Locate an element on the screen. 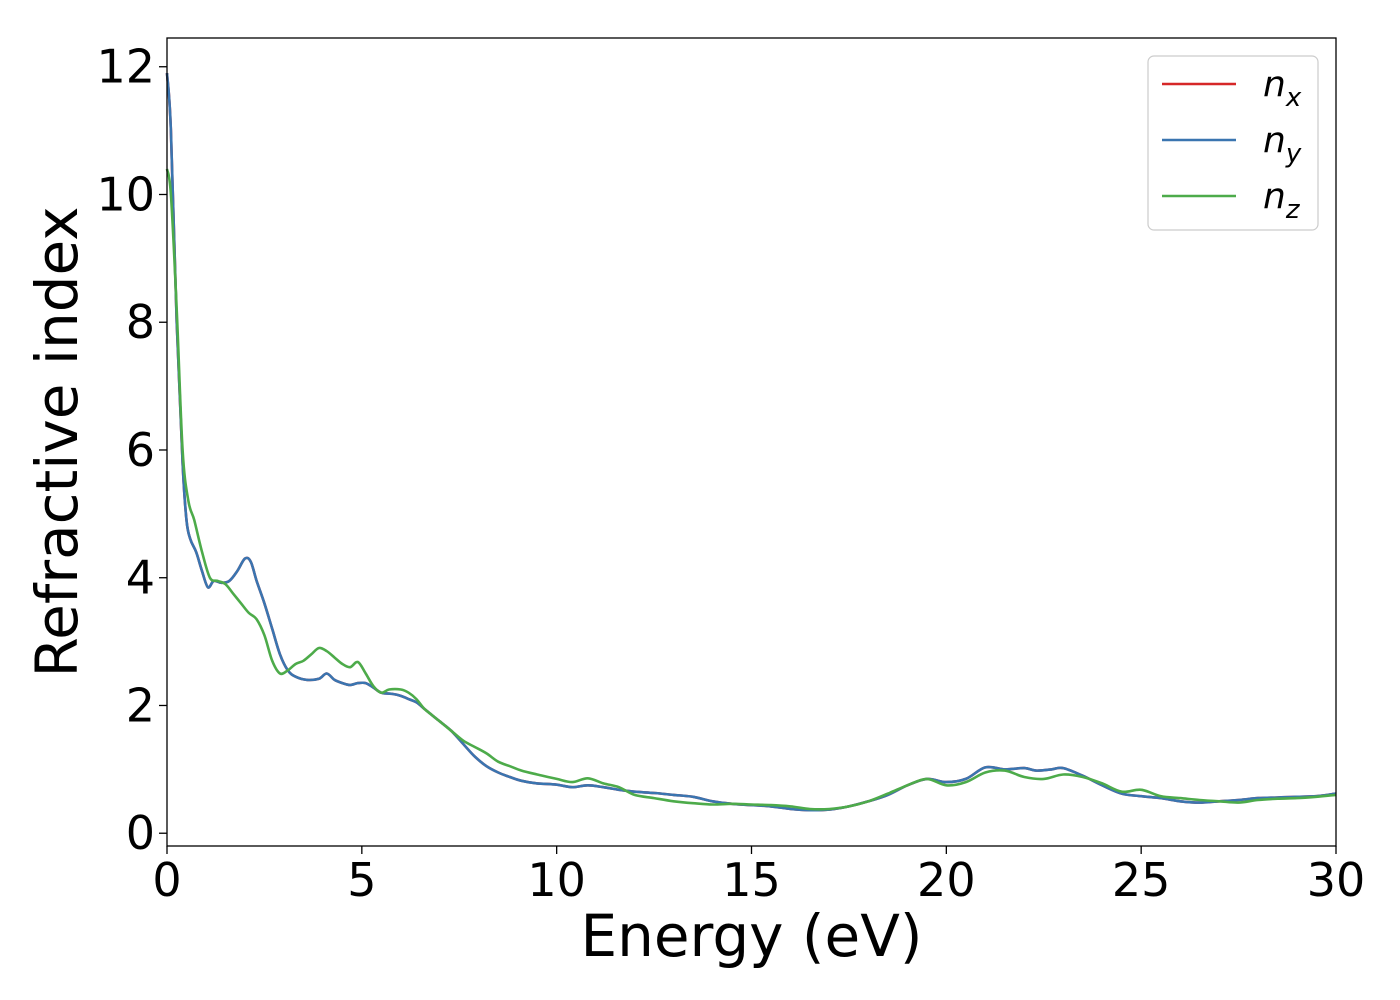  legend-label: ny is located at coordinates (1282, 144).